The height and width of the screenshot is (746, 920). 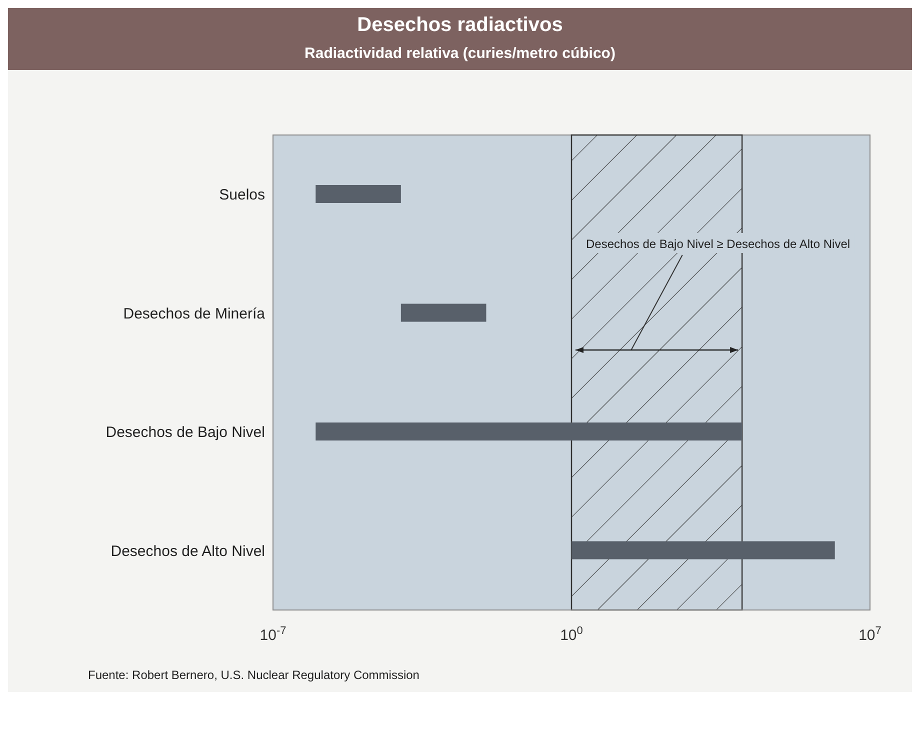 What do you see at coordinates (185, 433) in the screenshot?
I see `y-tick-label: Desechos de Bajo Nivel` at bounding box center [185, 433].